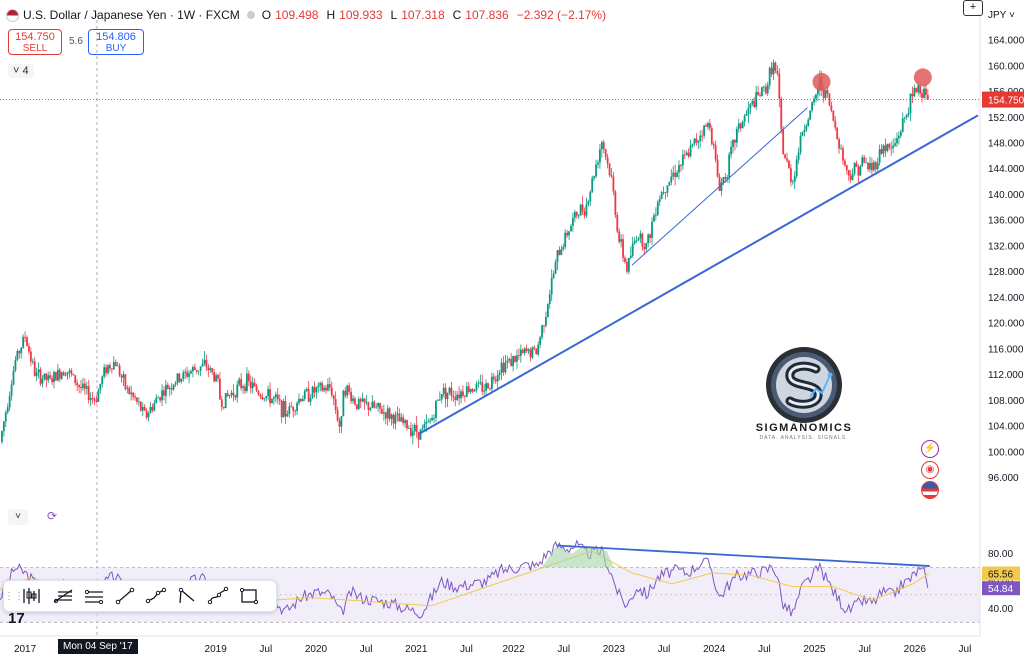 The image size is (1024, 655). What do you see at coordinates (18, 517) in the screenshot?
I see `rsi-collapse-button: ˅` at bounding box center [18, 517].